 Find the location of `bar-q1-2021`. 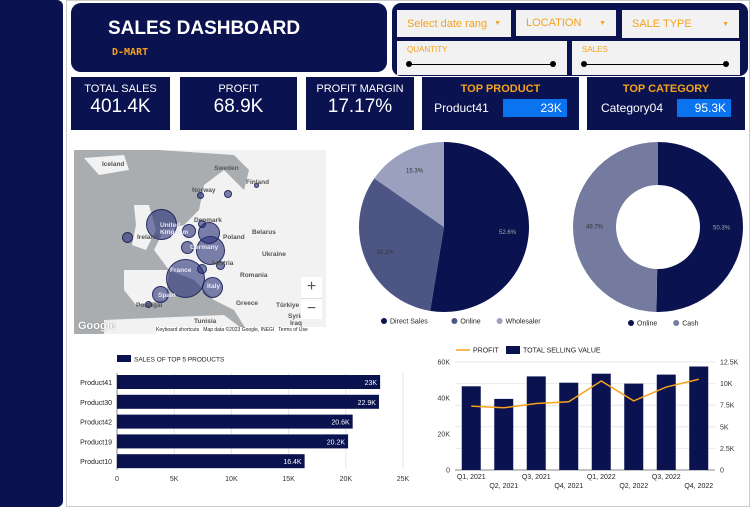

bar-q1-2021 is located at coordinates (471, 428).